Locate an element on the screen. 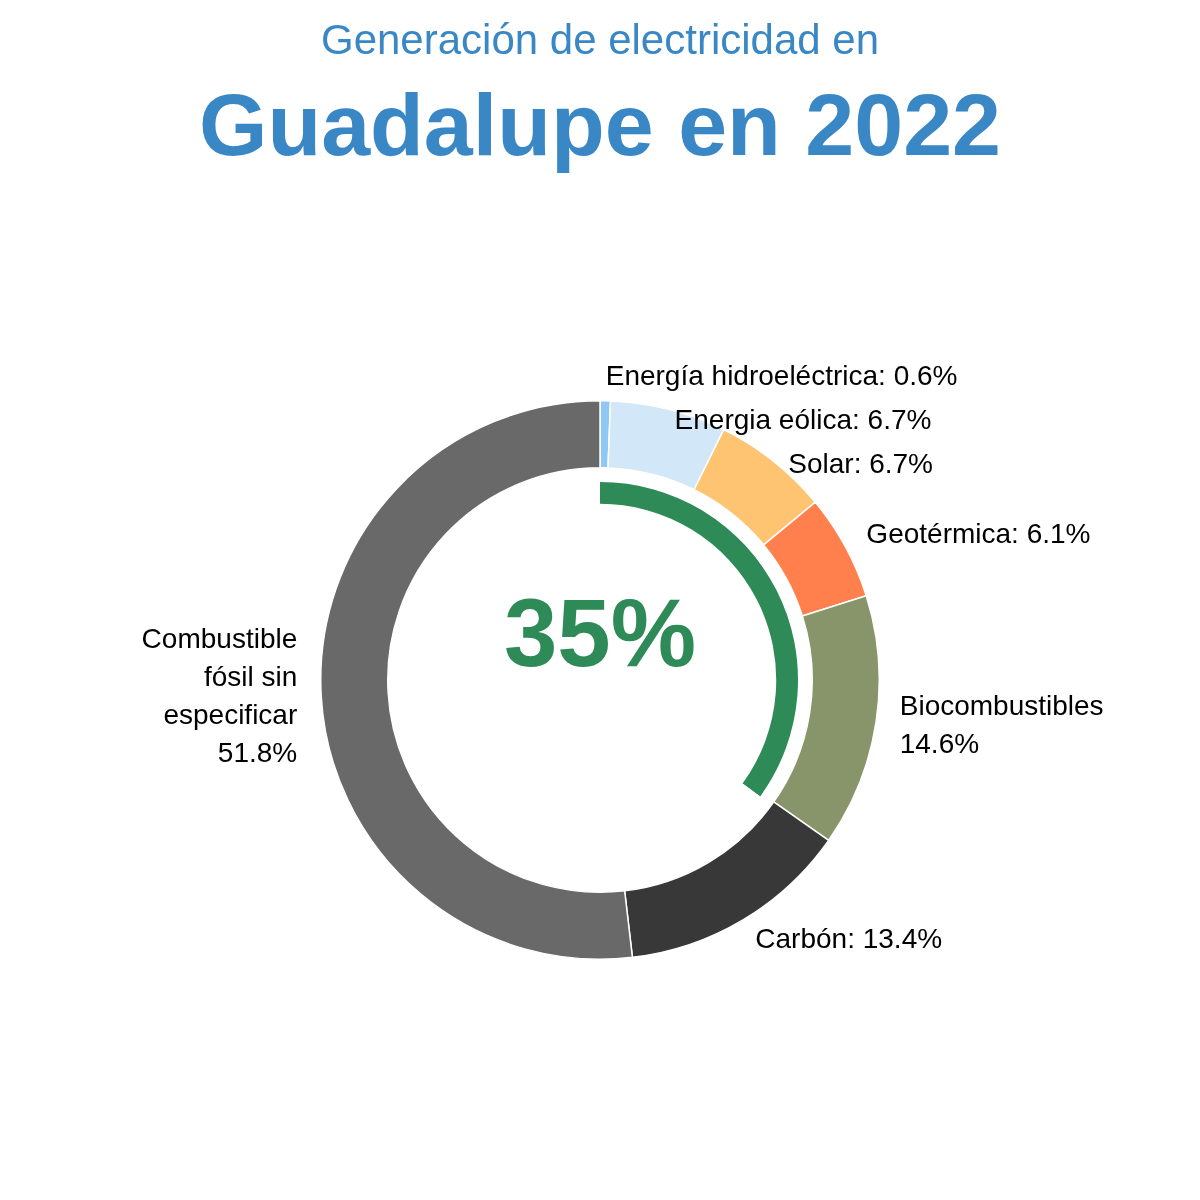 The width and height of the screenshot is (1200, 1200). data-label: 51.8% is located at coordinates (257, 753).